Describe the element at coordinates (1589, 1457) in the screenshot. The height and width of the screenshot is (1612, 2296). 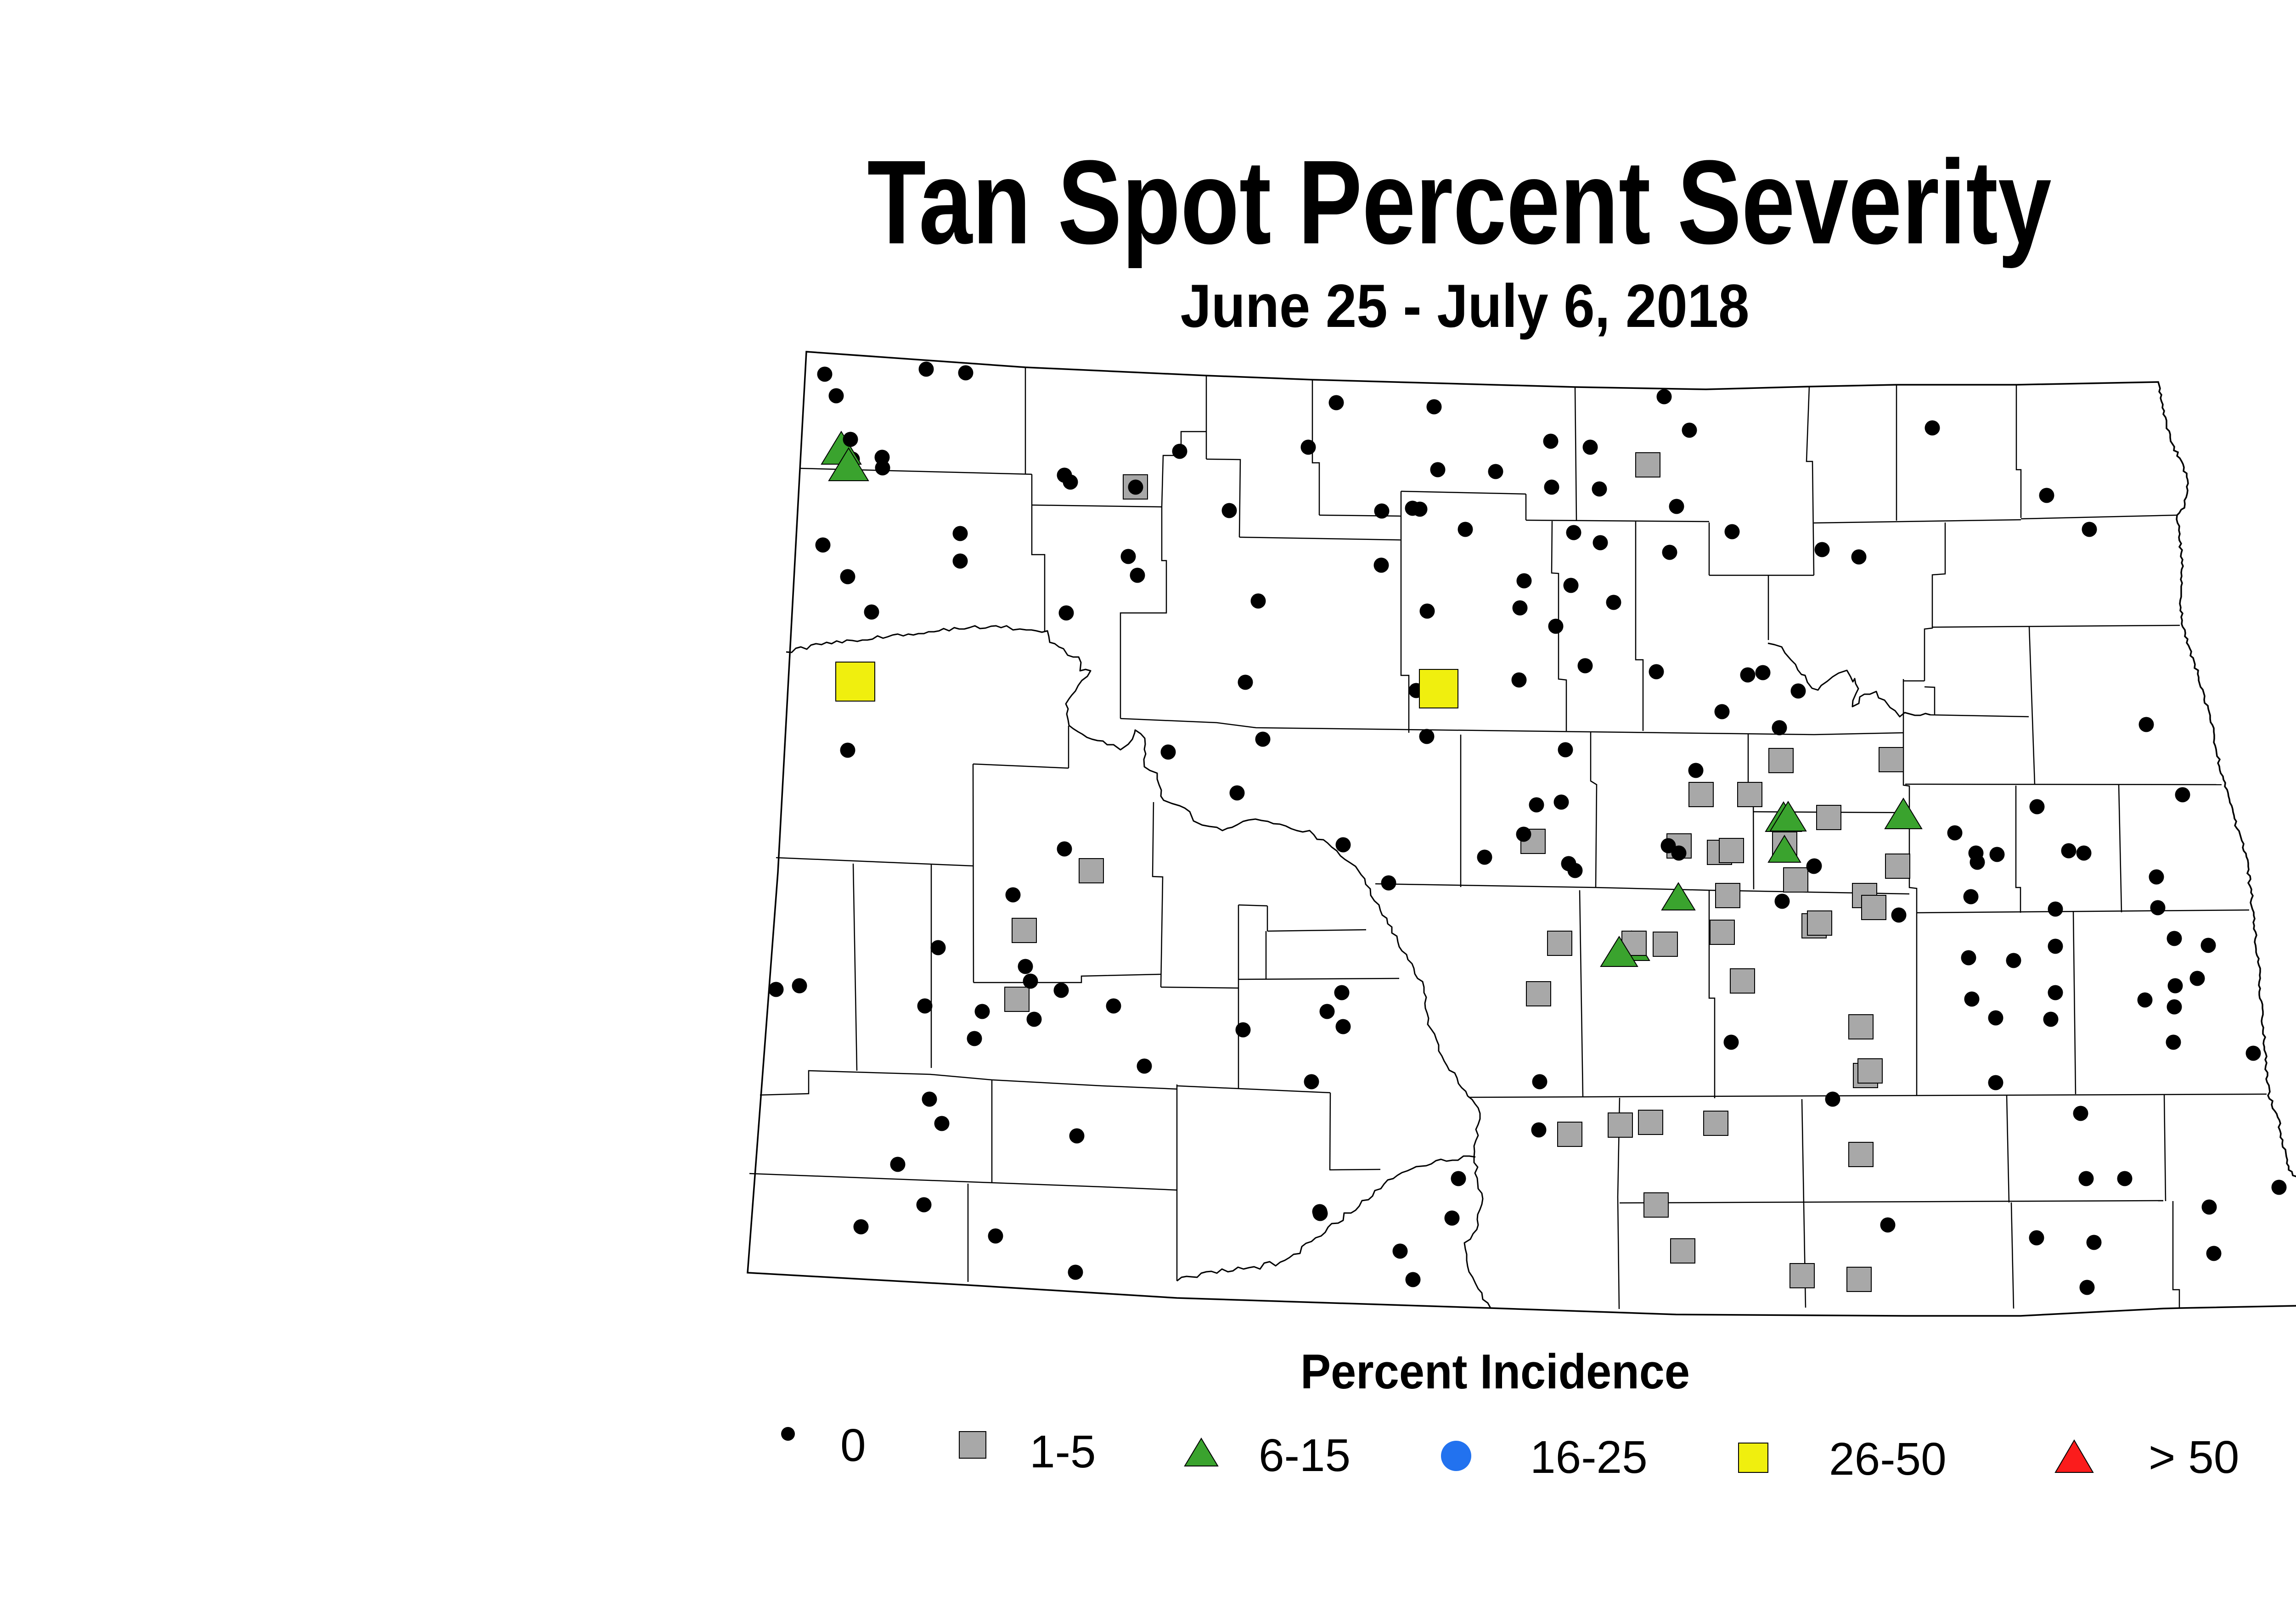
I see `svg-text: 16-25` at that location.